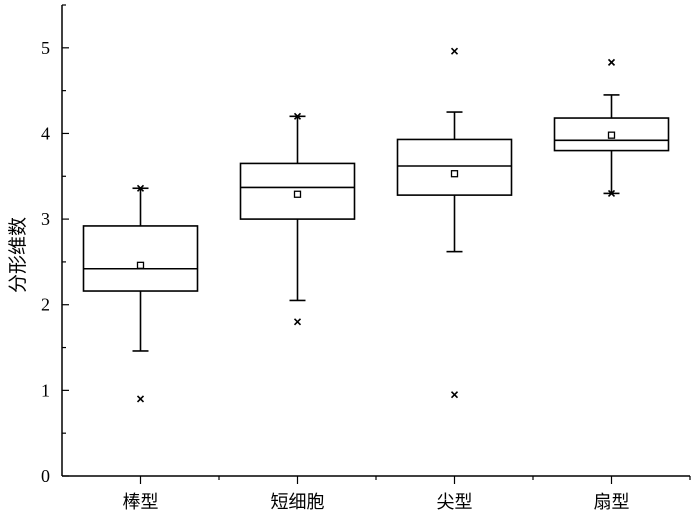  What do you see at coordinates (45, 48) in the screenshot?
I see `y-tick-label: 5` at bounding box center [45, 48].